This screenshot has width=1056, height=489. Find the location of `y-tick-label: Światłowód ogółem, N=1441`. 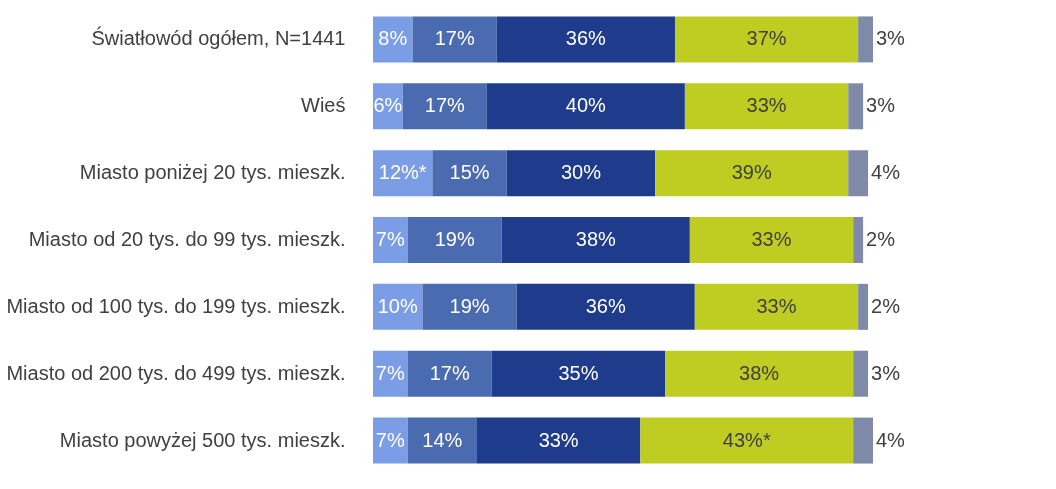

y-tick-label: Światłowód ogółem, N=1441 is located at coordinates (218, 38).